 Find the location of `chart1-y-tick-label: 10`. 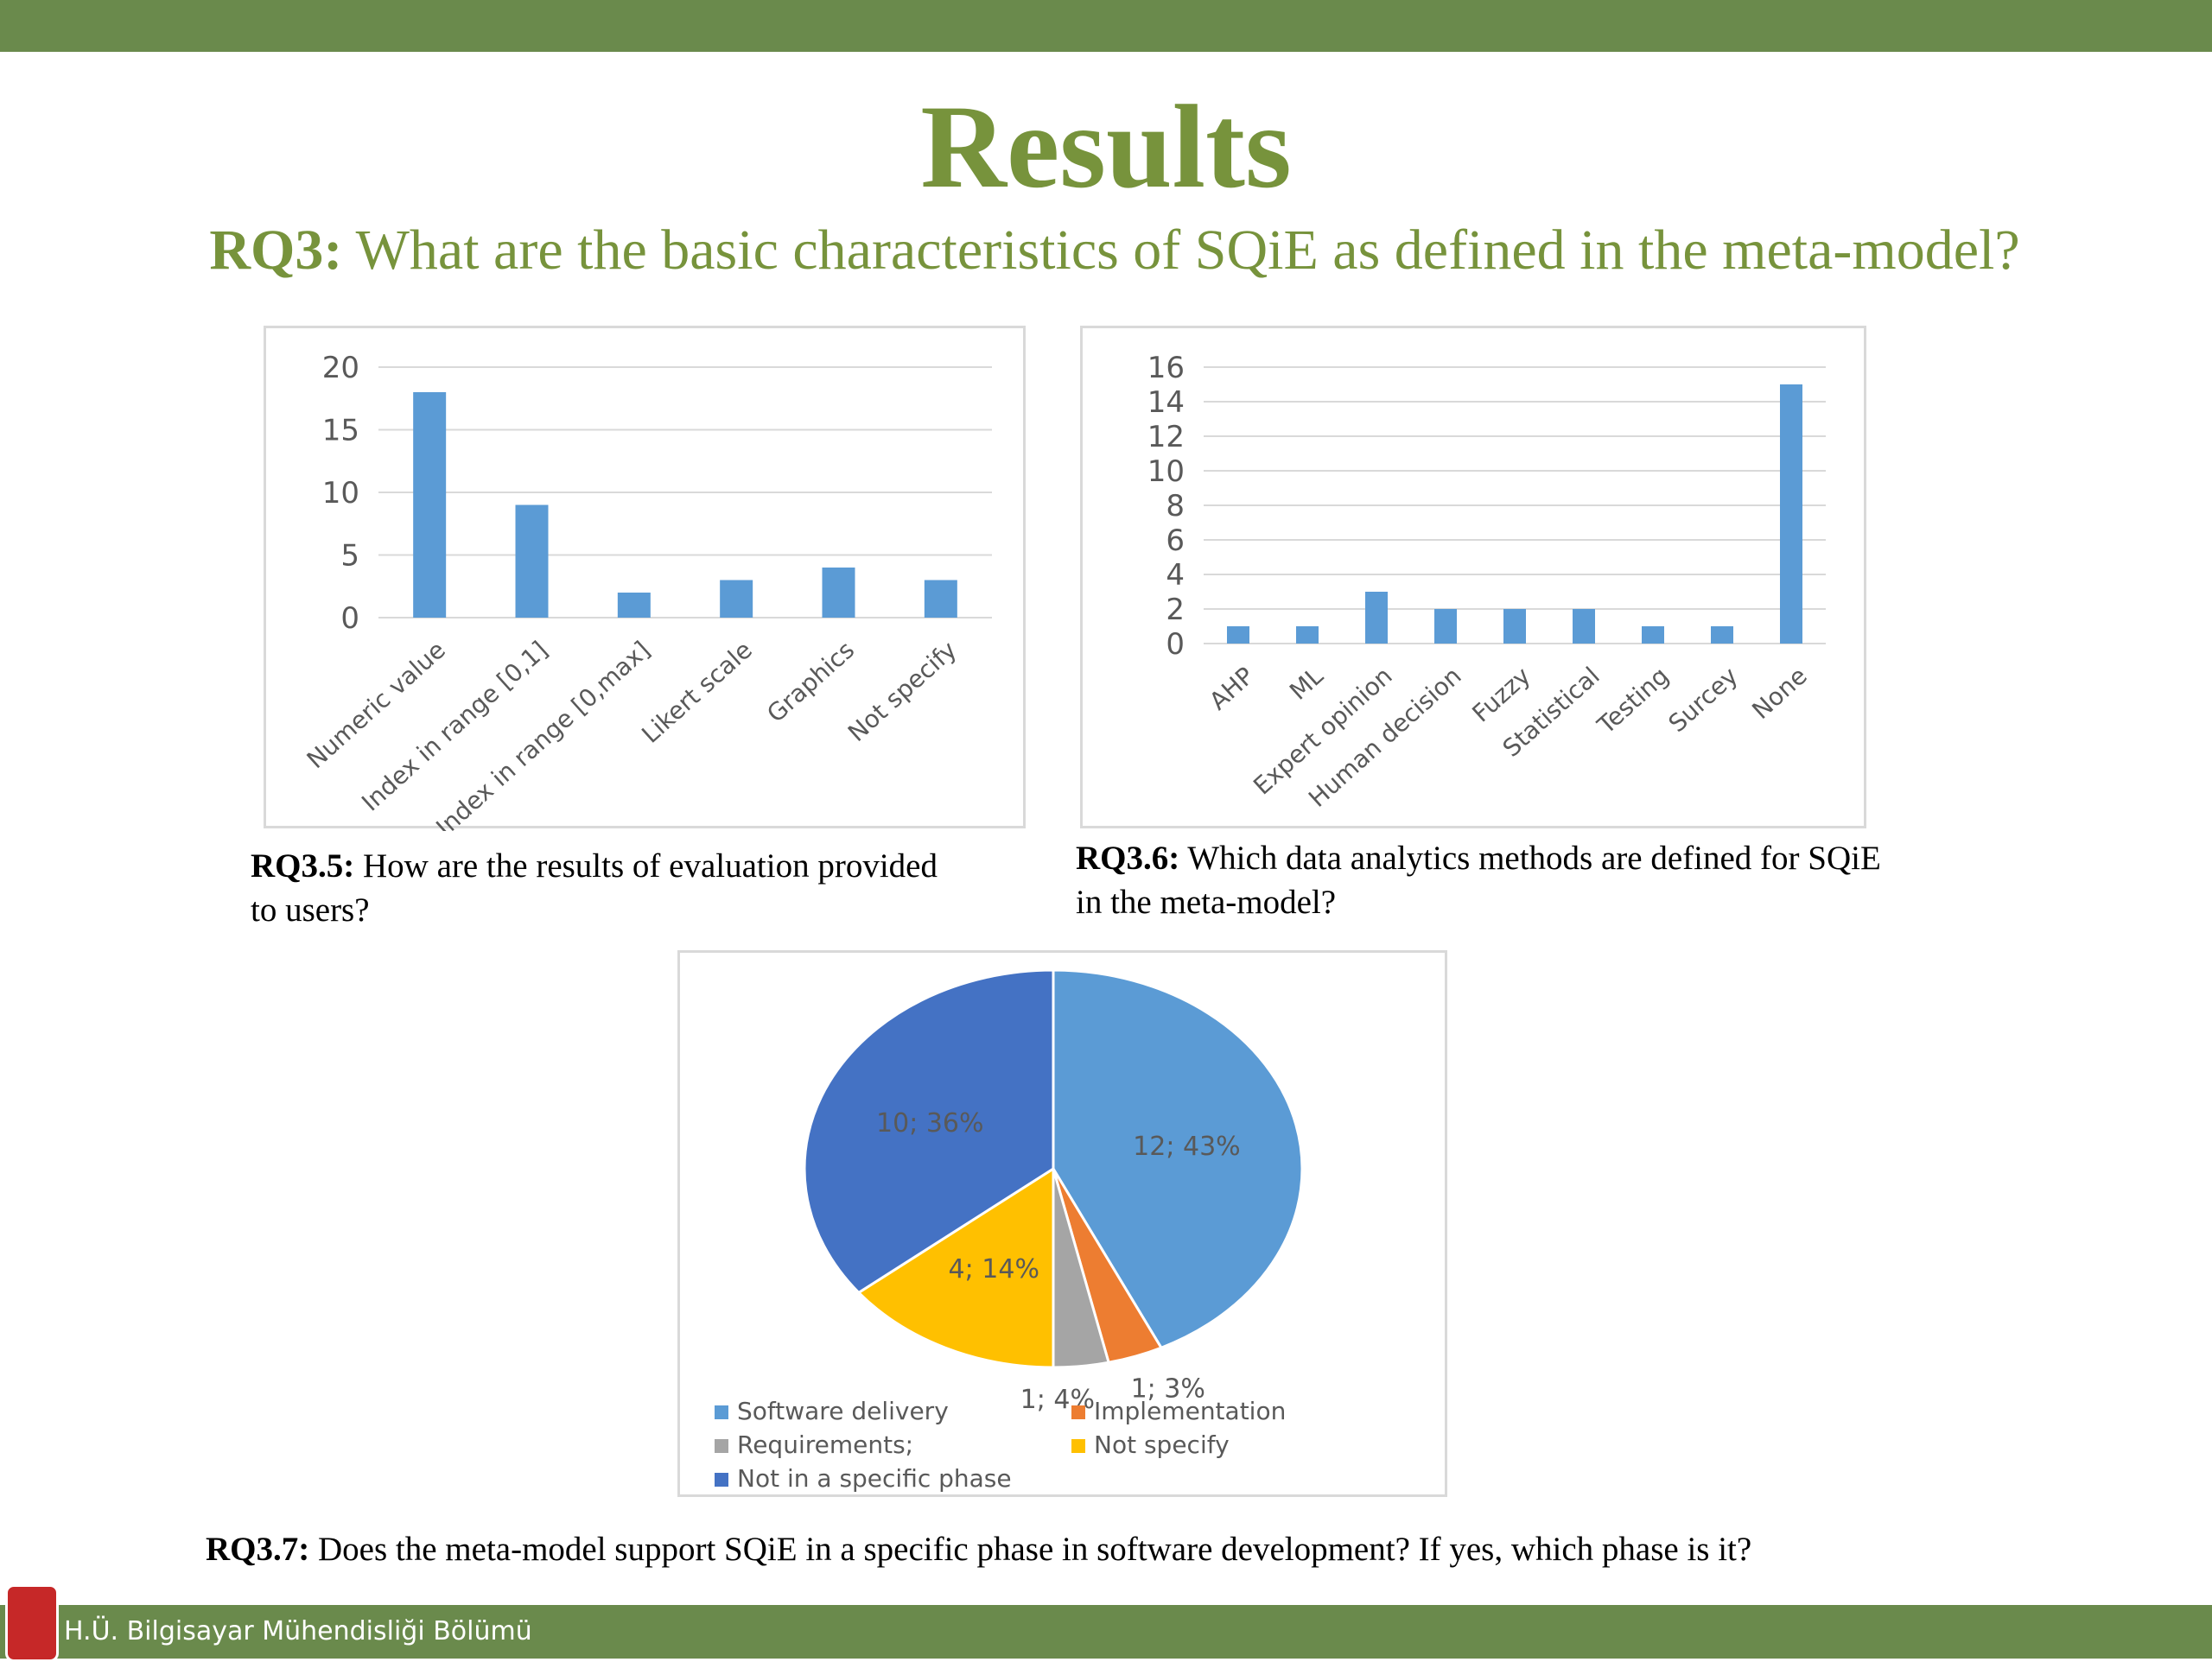

chart1-y-tick-label: 10 is located at coordinates (340, 493).